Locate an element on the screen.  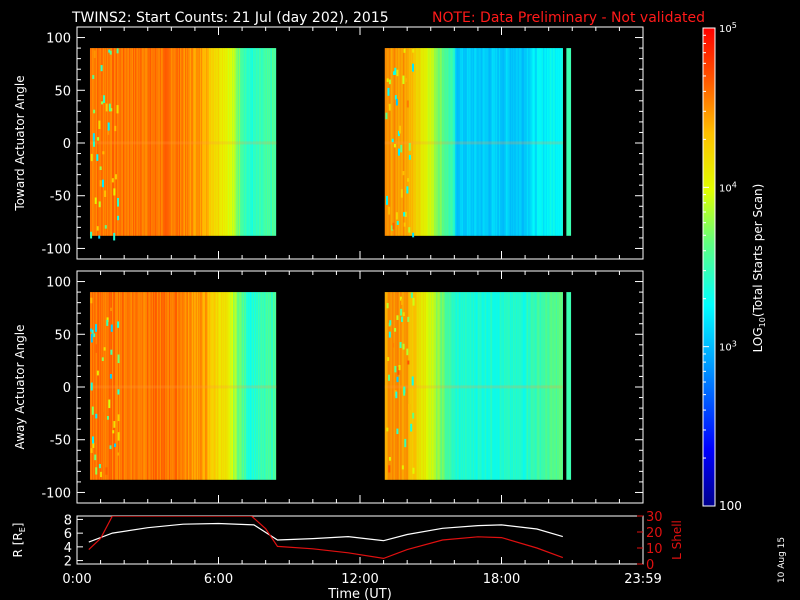
radius-tick-label: 8 is located at coordinates (68, 520).